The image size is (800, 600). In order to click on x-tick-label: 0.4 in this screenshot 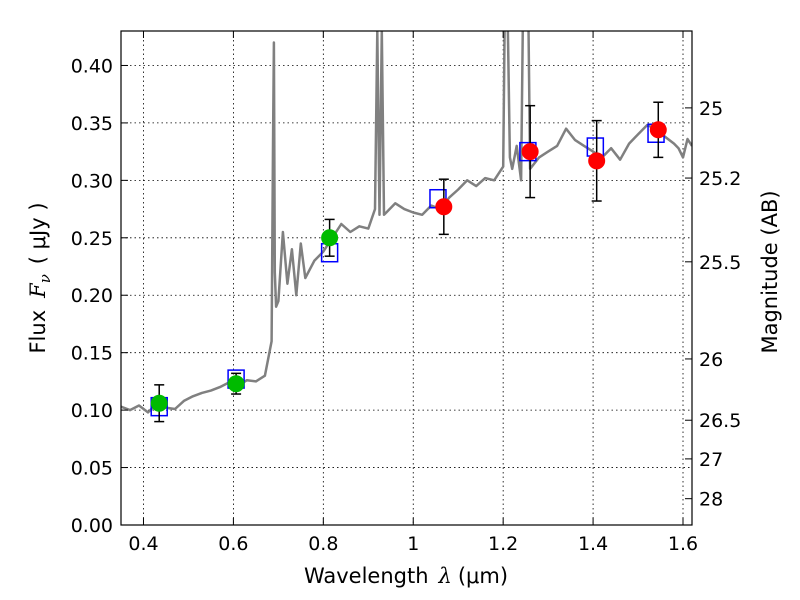, I will do `click(143, 544)`.